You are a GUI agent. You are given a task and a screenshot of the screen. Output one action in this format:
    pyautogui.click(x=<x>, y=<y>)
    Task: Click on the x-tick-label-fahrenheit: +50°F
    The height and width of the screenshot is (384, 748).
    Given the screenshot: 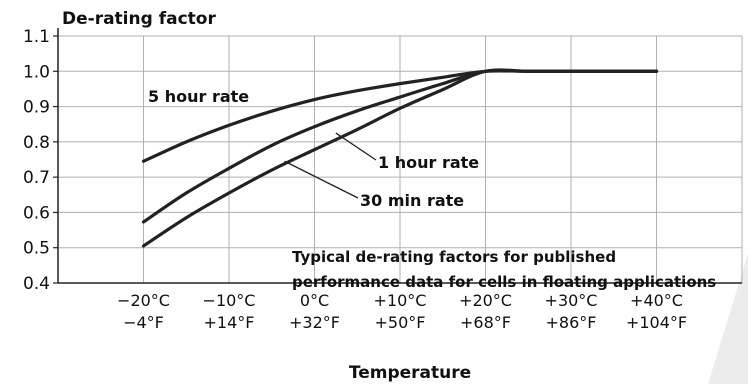 What is the action you would take?
    pyautogui.click(x=400, y=322)
    